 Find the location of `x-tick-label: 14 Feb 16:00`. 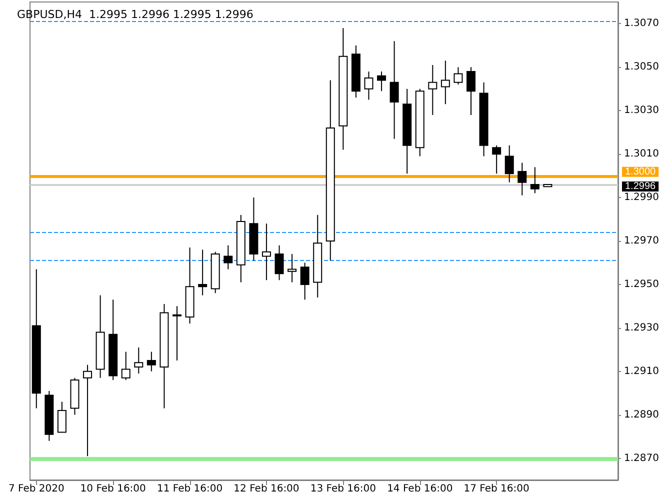

x-tick-label: 14 Feb 16:00 is located at coordinates (420, 489).